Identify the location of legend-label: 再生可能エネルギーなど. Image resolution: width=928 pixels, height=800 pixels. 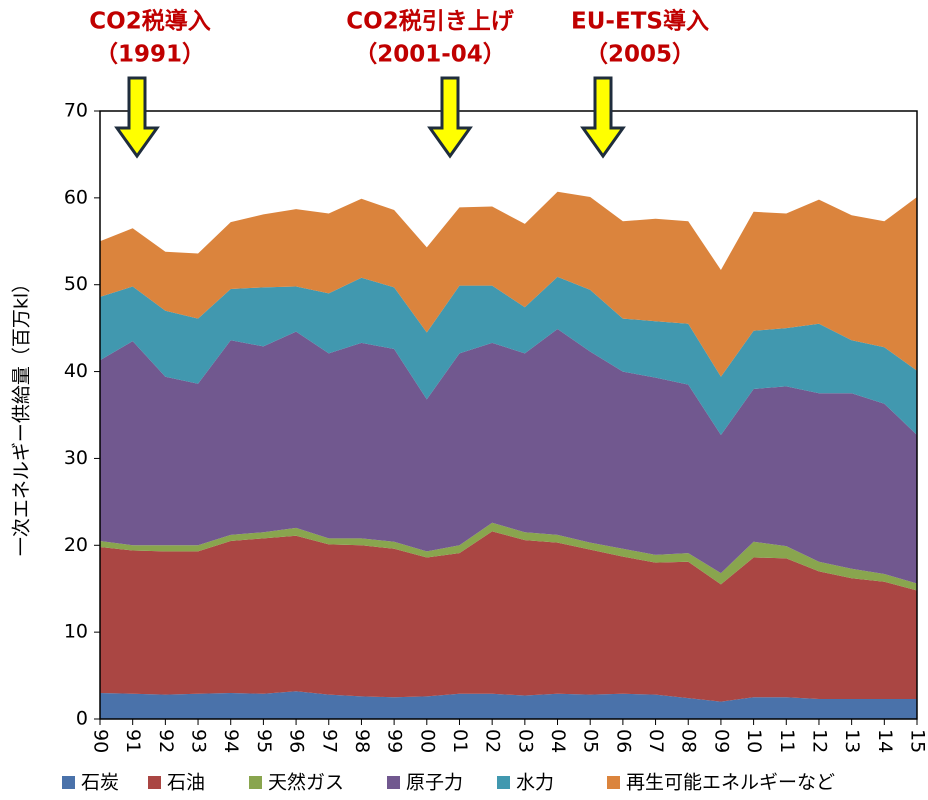
(730, 783).